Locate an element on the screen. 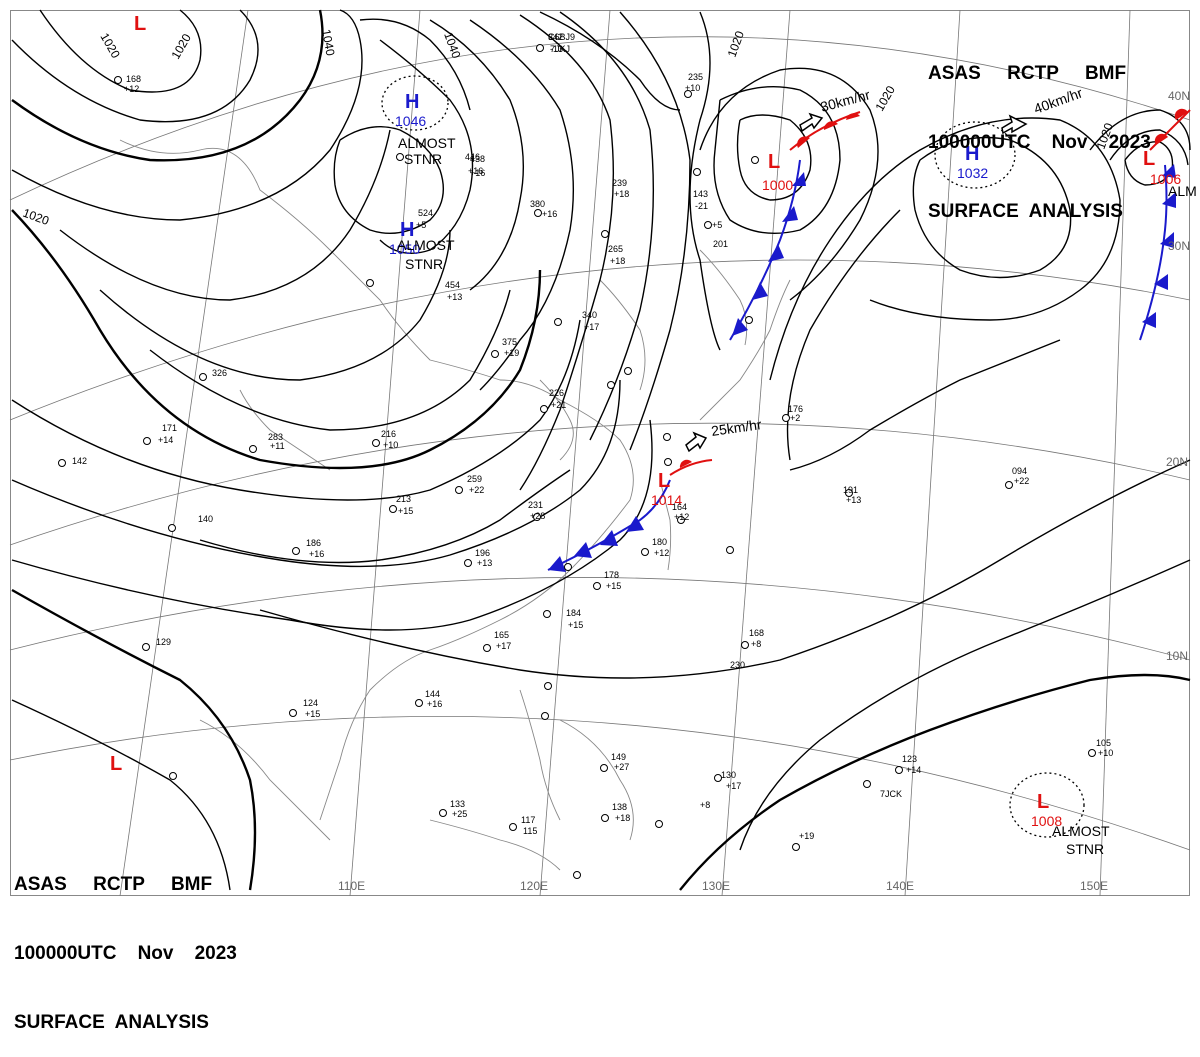 The width and height of the screenshot is (1200, 1057). station-value: 105 is located at coordinates (1103, 743).